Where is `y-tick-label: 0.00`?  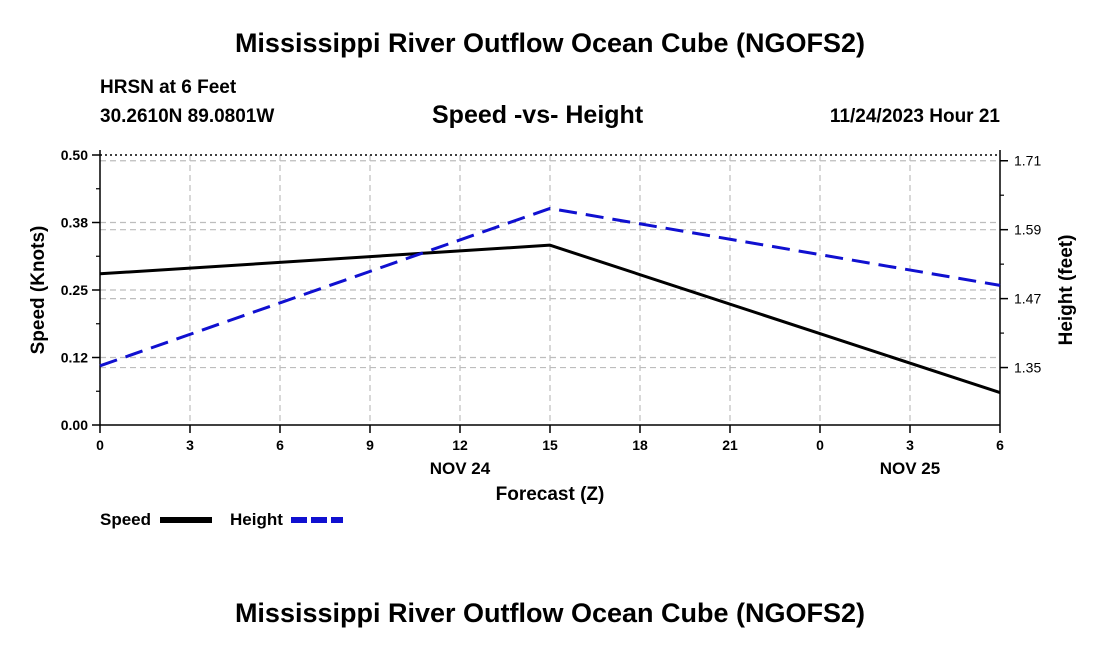 y-tick-label: 0.00 is located at coordinates (74, 425).